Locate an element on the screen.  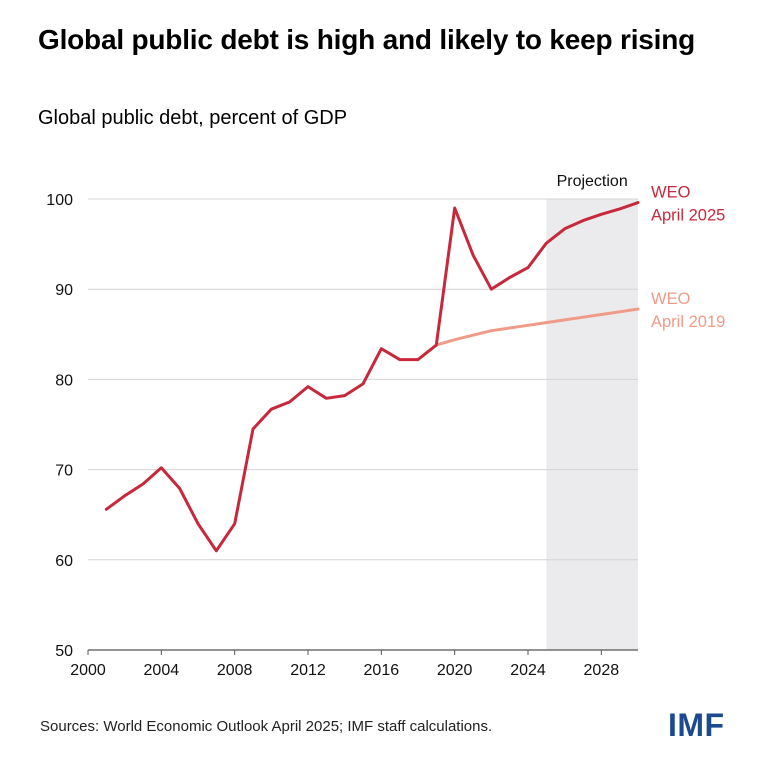
y-tick-label: 80 is located at coordinates (64, 380).